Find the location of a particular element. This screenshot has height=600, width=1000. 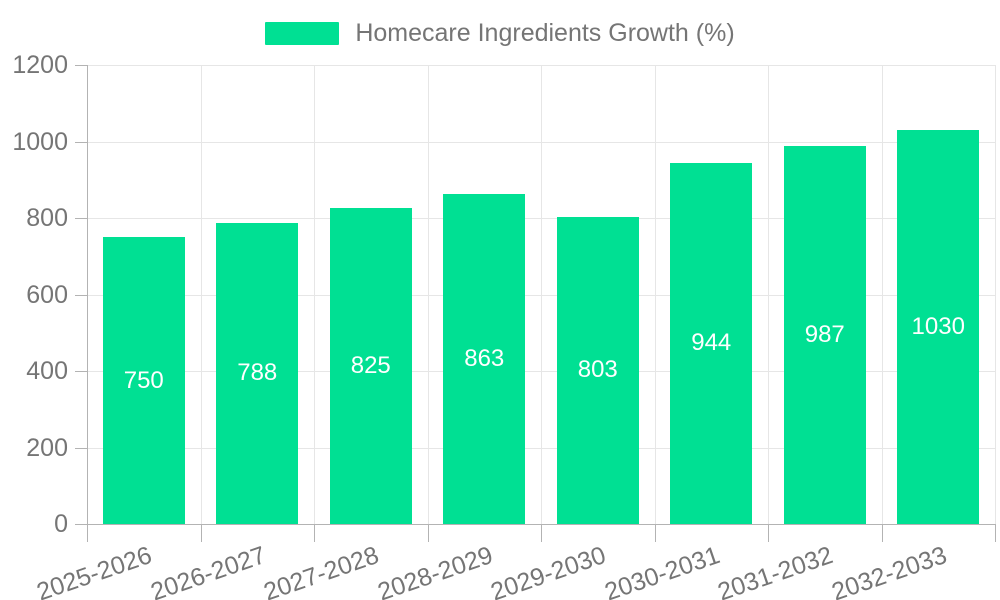

bar-value-label: 825 is located at coordinates (370, 366).